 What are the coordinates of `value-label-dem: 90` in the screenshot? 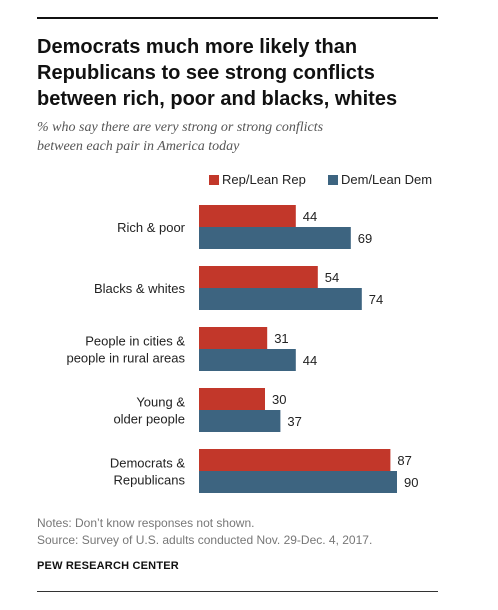 It's located at (411, 482).